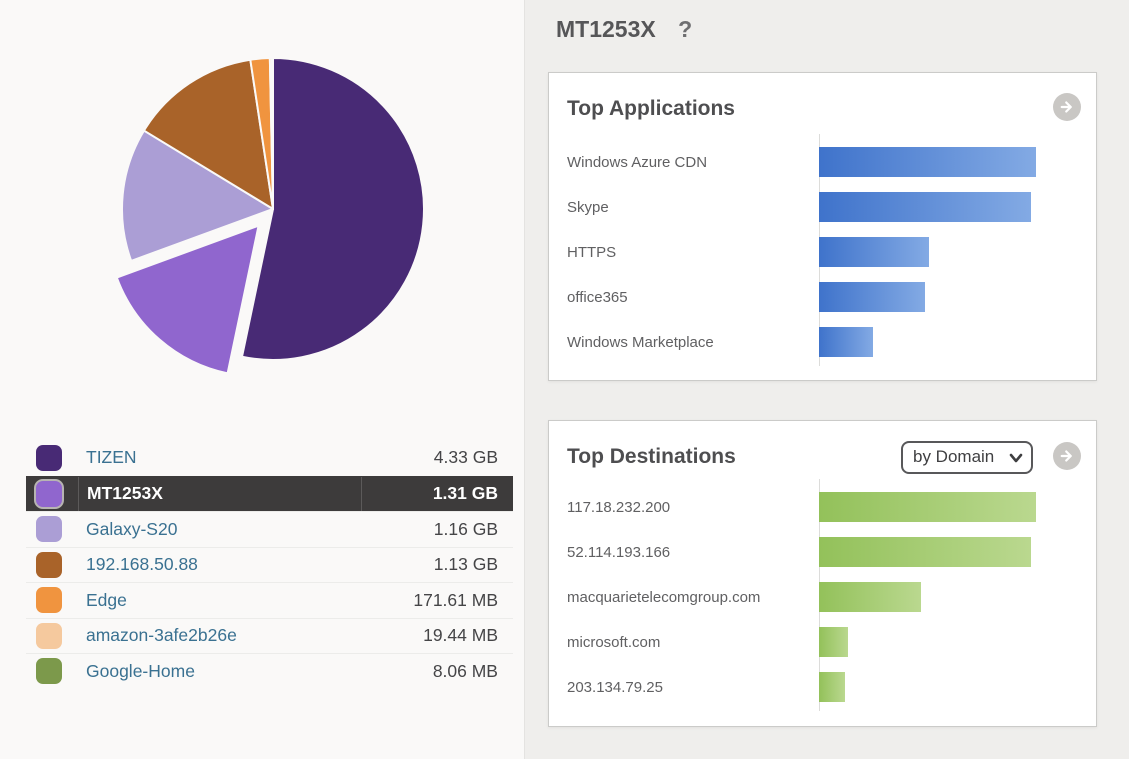  I want to click on destination-bar-row-macquarietelecomgroup-com: macquarietelecomgroup.com, so click(822, 597).